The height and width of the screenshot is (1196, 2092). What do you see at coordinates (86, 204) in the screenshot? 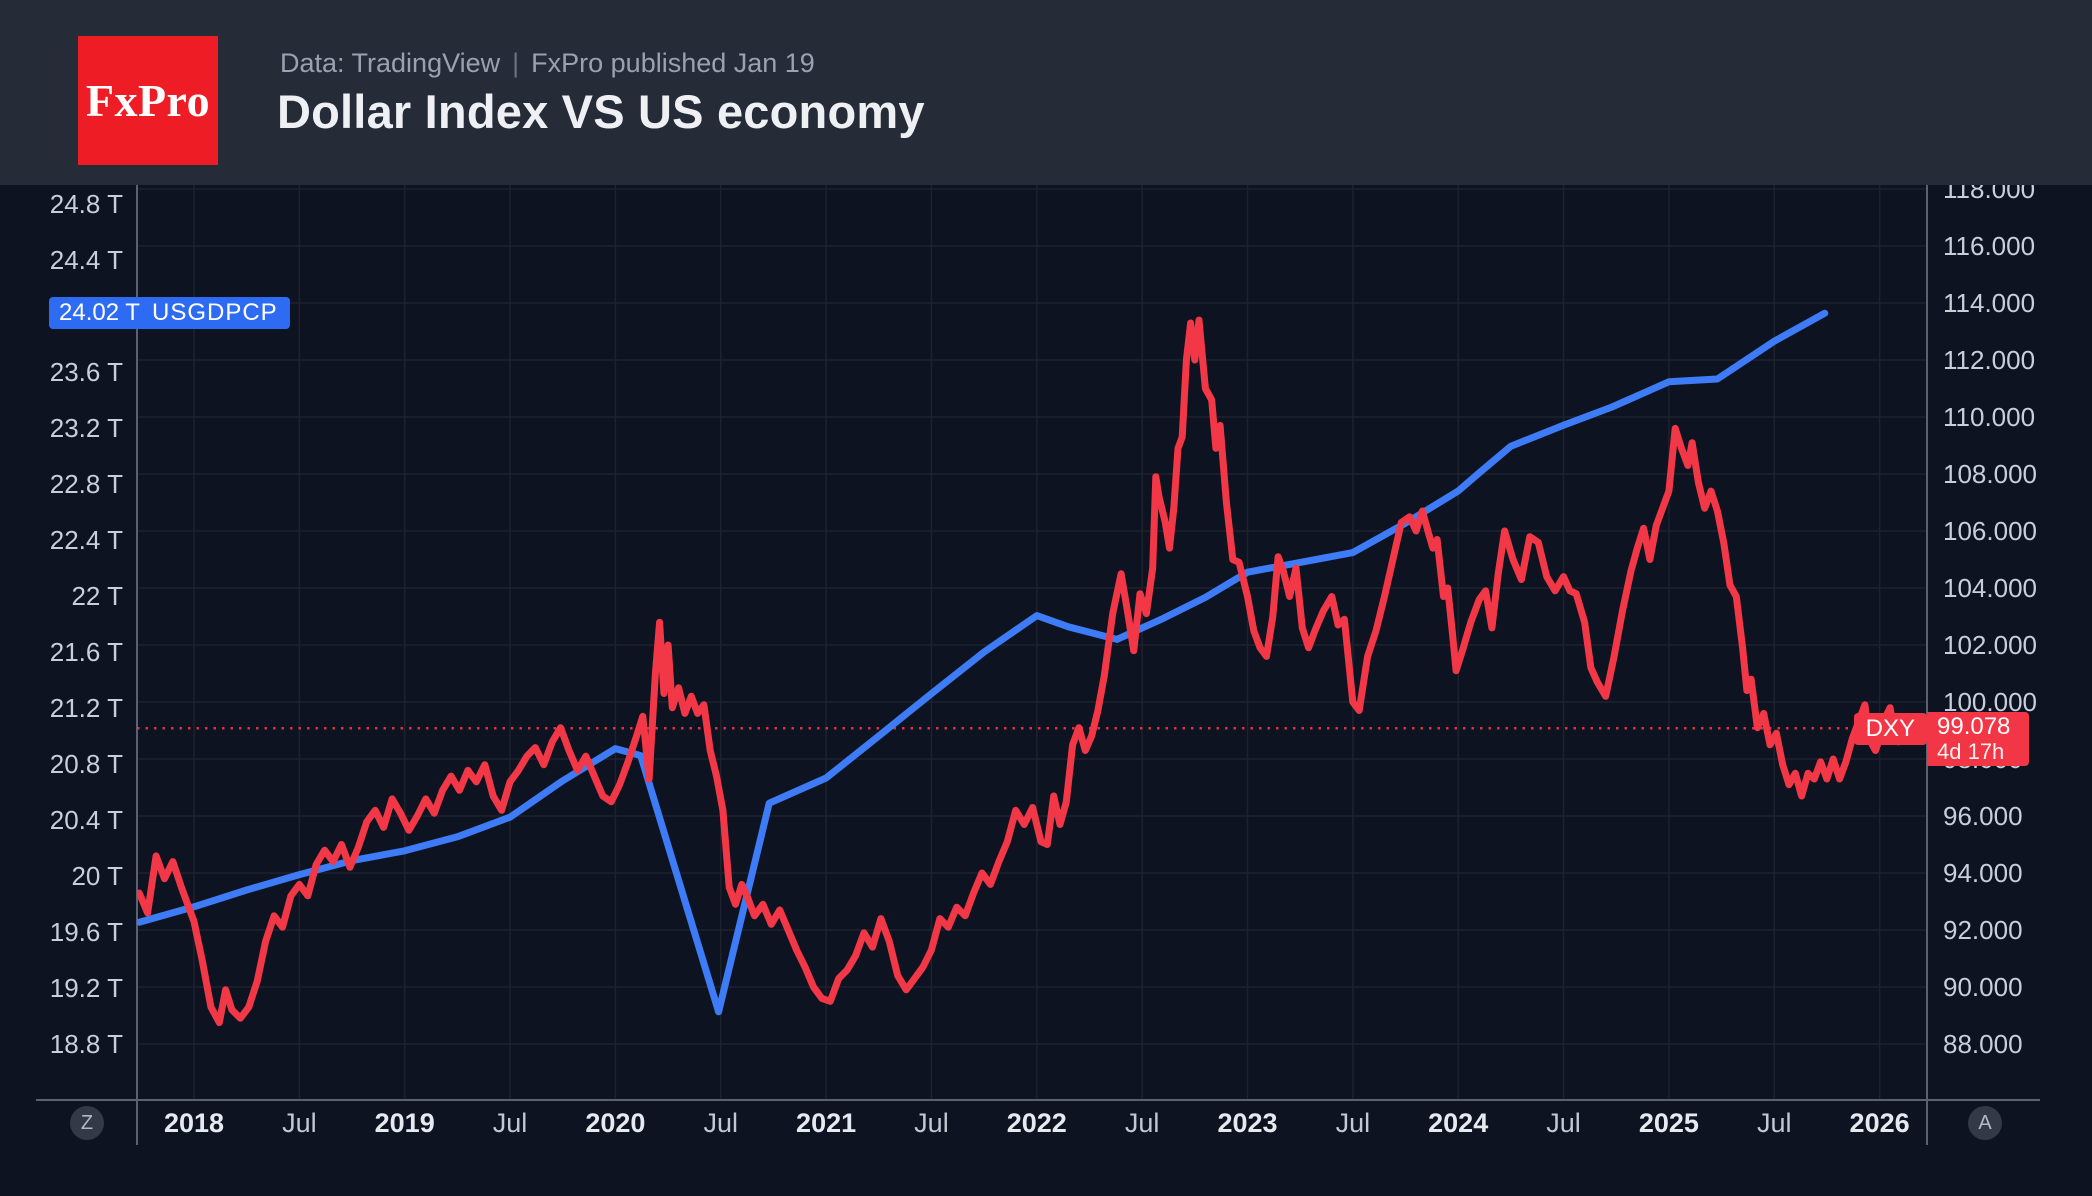
I see `left-axis-tick: 24.8 T` at bounding box center [86, 204].